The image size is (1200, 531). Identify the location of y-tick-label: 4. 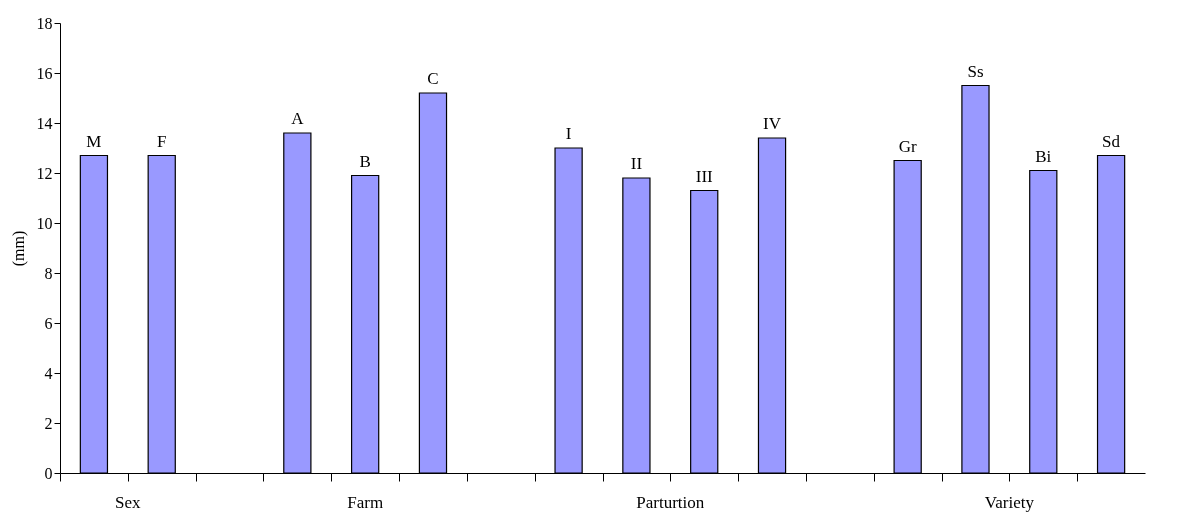
(48, 373).